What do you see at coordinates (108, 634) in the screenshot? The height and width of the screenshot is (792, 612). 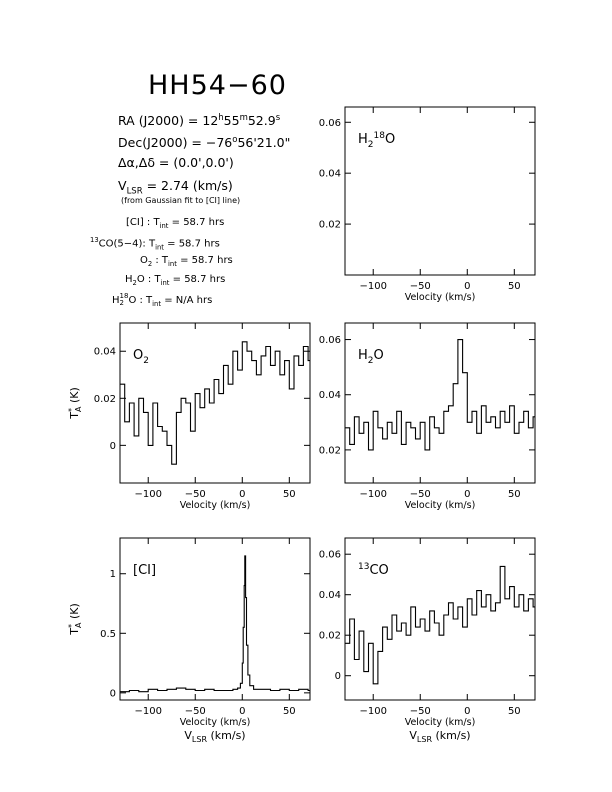 I see `y-tick-label: 0.5` at bounding box center [108, 634].